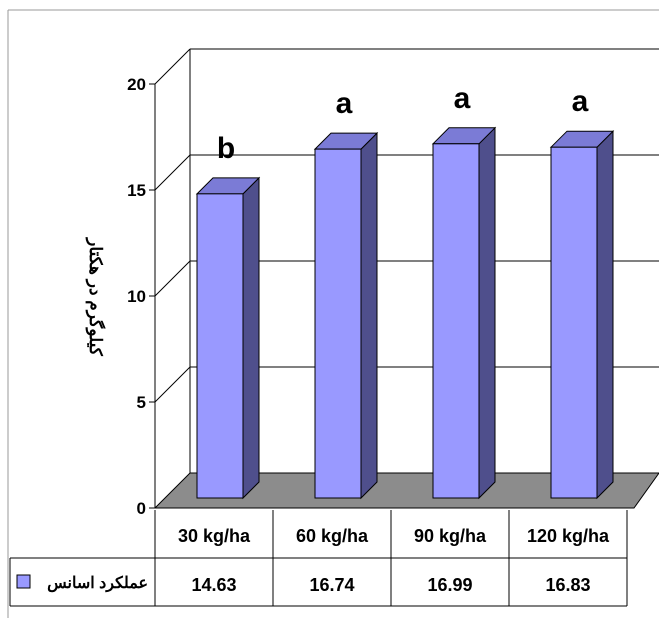 The width and height of the screenshot is (659, 623). I want to click on y-tick-label: 20, so click(136, 84).